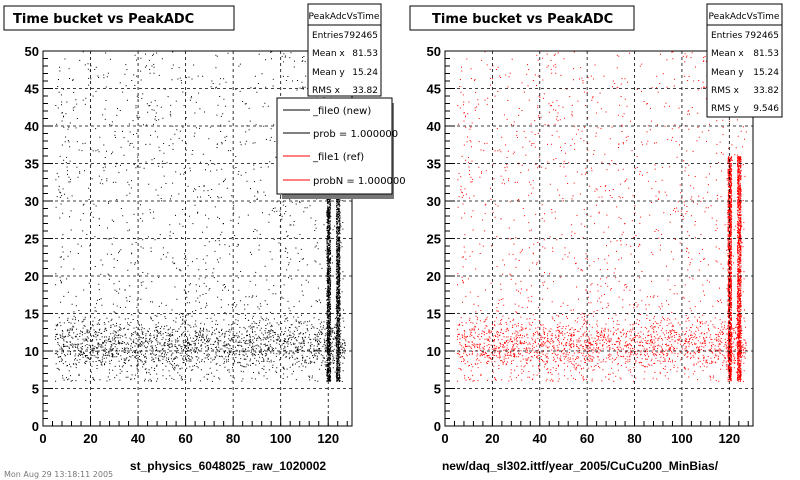  I want to click on title-box-right: Time bucket vs PeakADC, so click(522, 18).